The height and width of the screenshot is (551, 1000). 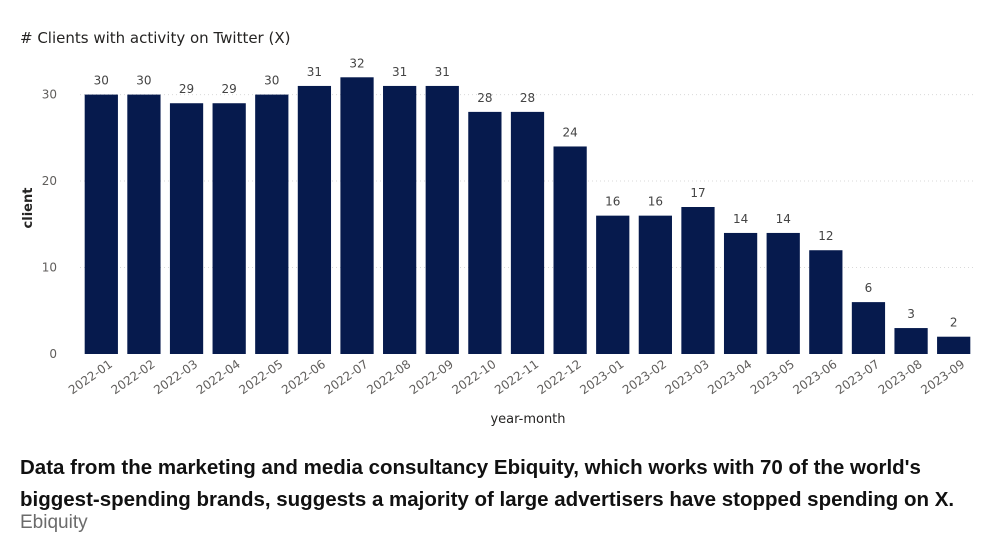 What do you see at coordinates (772, 377) in the screenshot?
I see `x-tick-label: 2023-05` at bounding box center [772, 377].